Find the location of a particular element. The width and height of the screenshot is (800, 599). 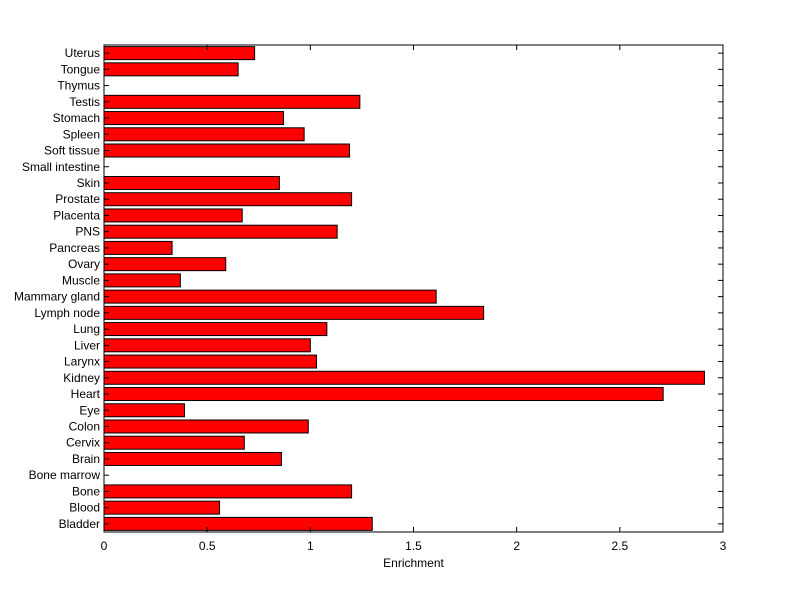

bar-pancreas is located at coordinates (138, 247).